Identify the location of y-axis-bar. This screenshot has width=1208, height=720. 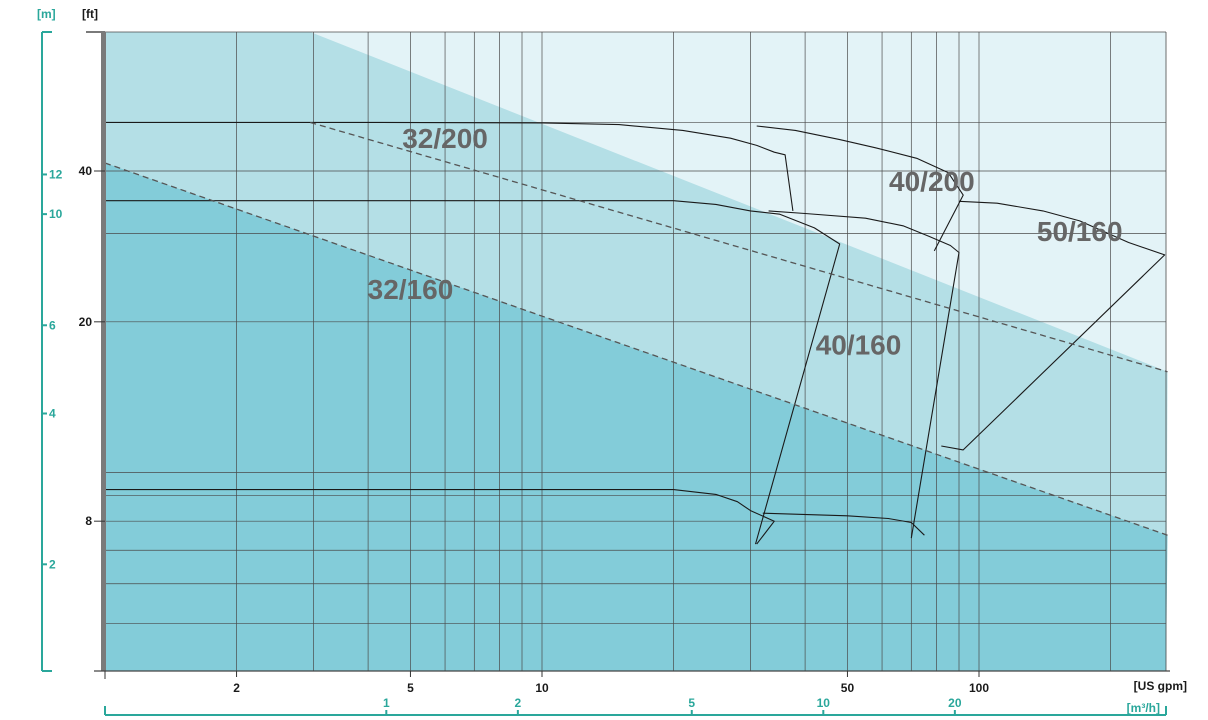
(103, 351).